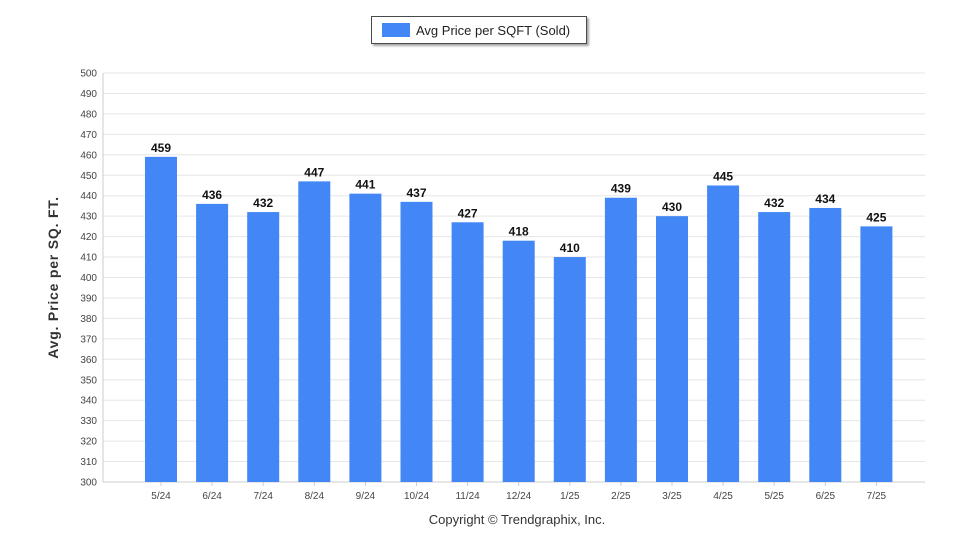  Describe the element at coordinates (88, 298) in the screenshot. I see `y-tick-label: 390` at that location.